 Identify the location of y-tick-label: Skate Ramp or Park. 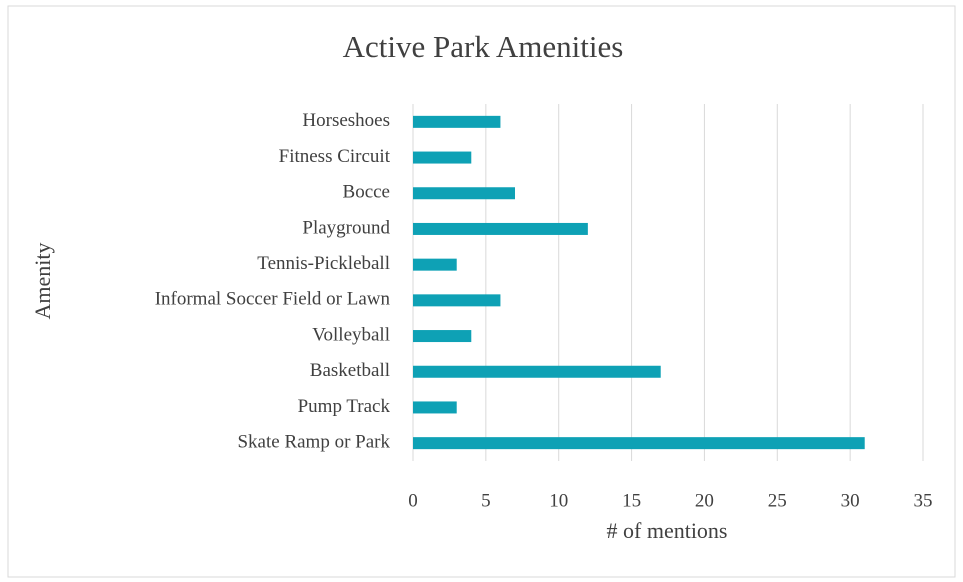
(313, 442).